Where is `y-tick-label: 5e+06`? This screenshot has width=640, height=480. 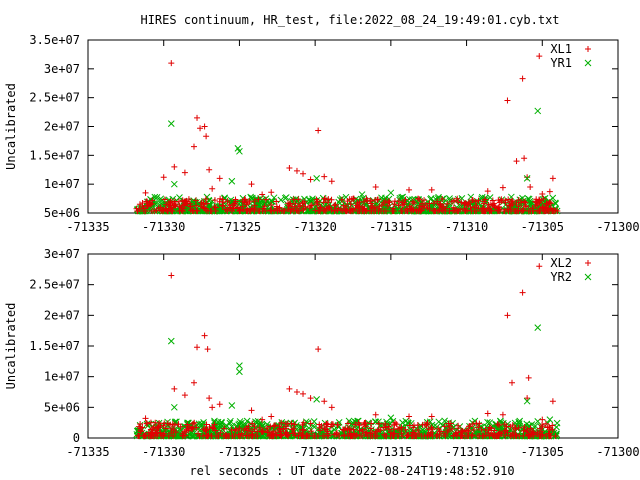 y-tick-label: 5e+06 is located at coordinates (62, 213).